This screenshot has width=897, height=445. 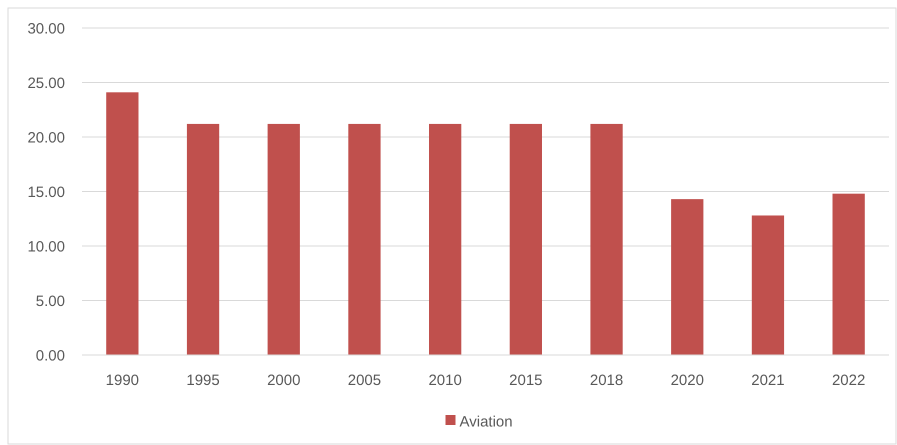 What do you see at coordinates (46, 83) in the screenshot?
I see `y-tick-label: 25.00` at bounding box center [46, 83].